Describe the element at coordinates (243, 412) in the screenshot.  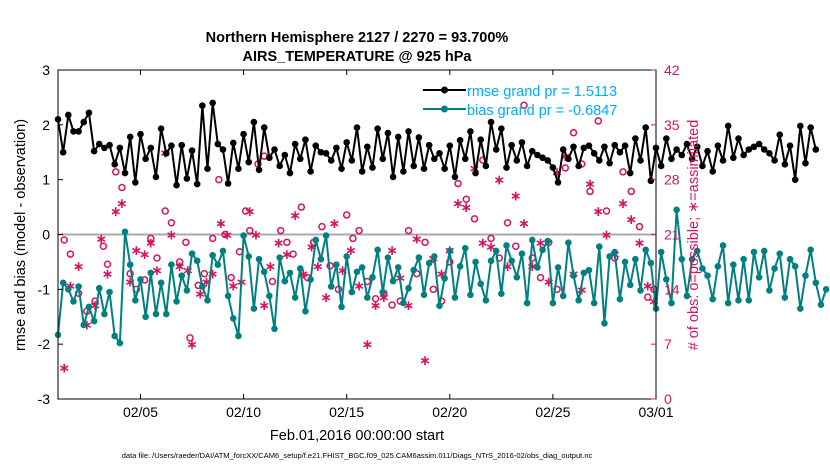
I see `x-tick-label: 02/10` at that location.